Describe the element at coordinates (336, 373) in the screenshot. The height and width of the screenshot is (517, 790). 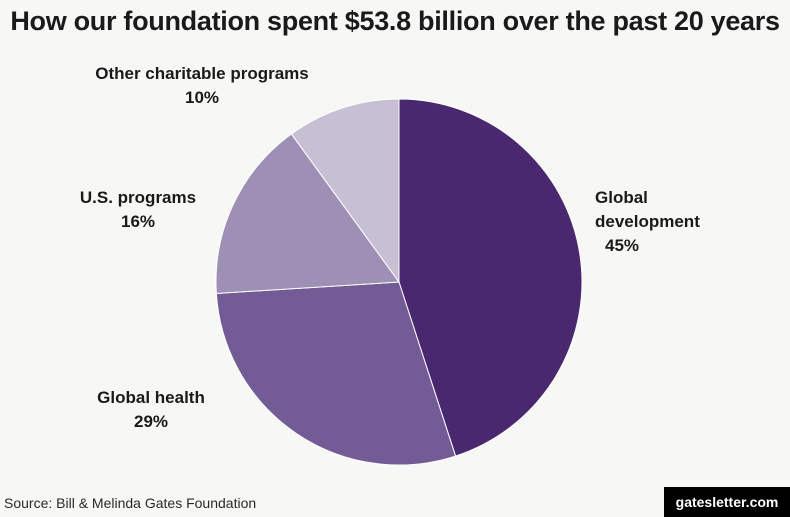
I see `pie-slice-global-health` at that location.